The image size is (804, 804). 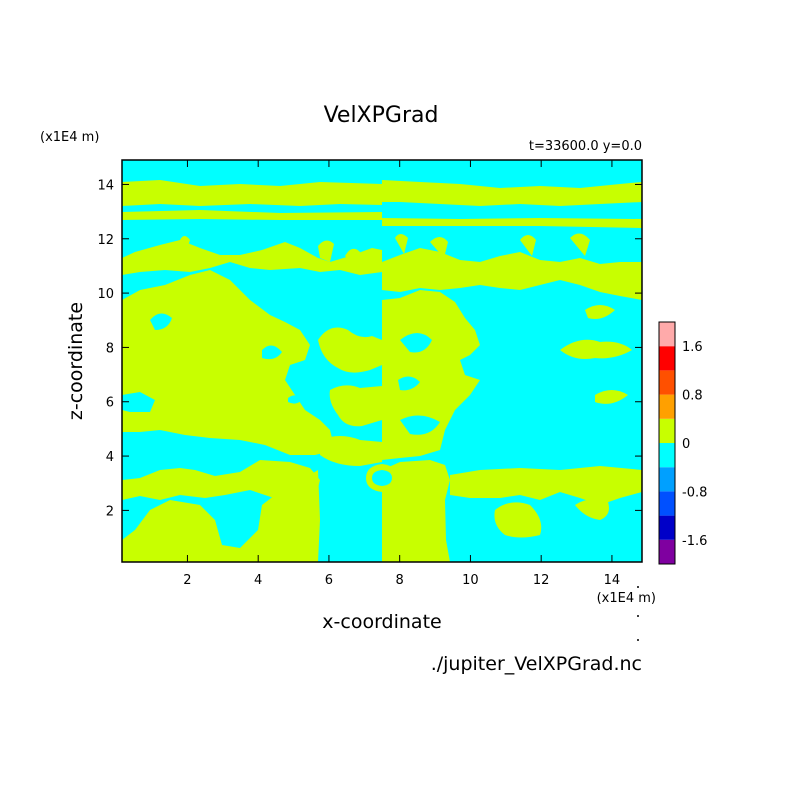 I want to click on band-left-thin, so click(x=252, y=215).